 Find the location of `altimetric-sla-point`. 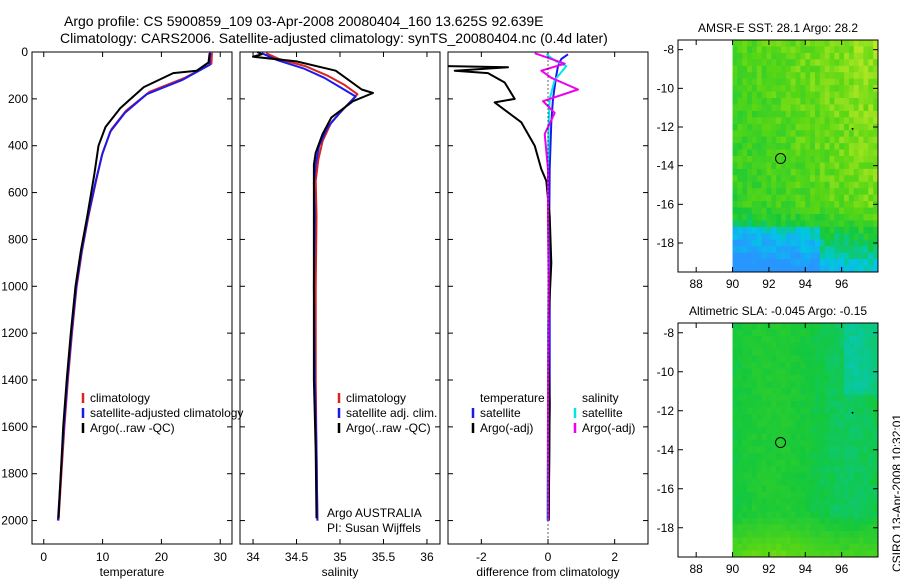

altimetric-sla-point is located at coordinates (852, 412).